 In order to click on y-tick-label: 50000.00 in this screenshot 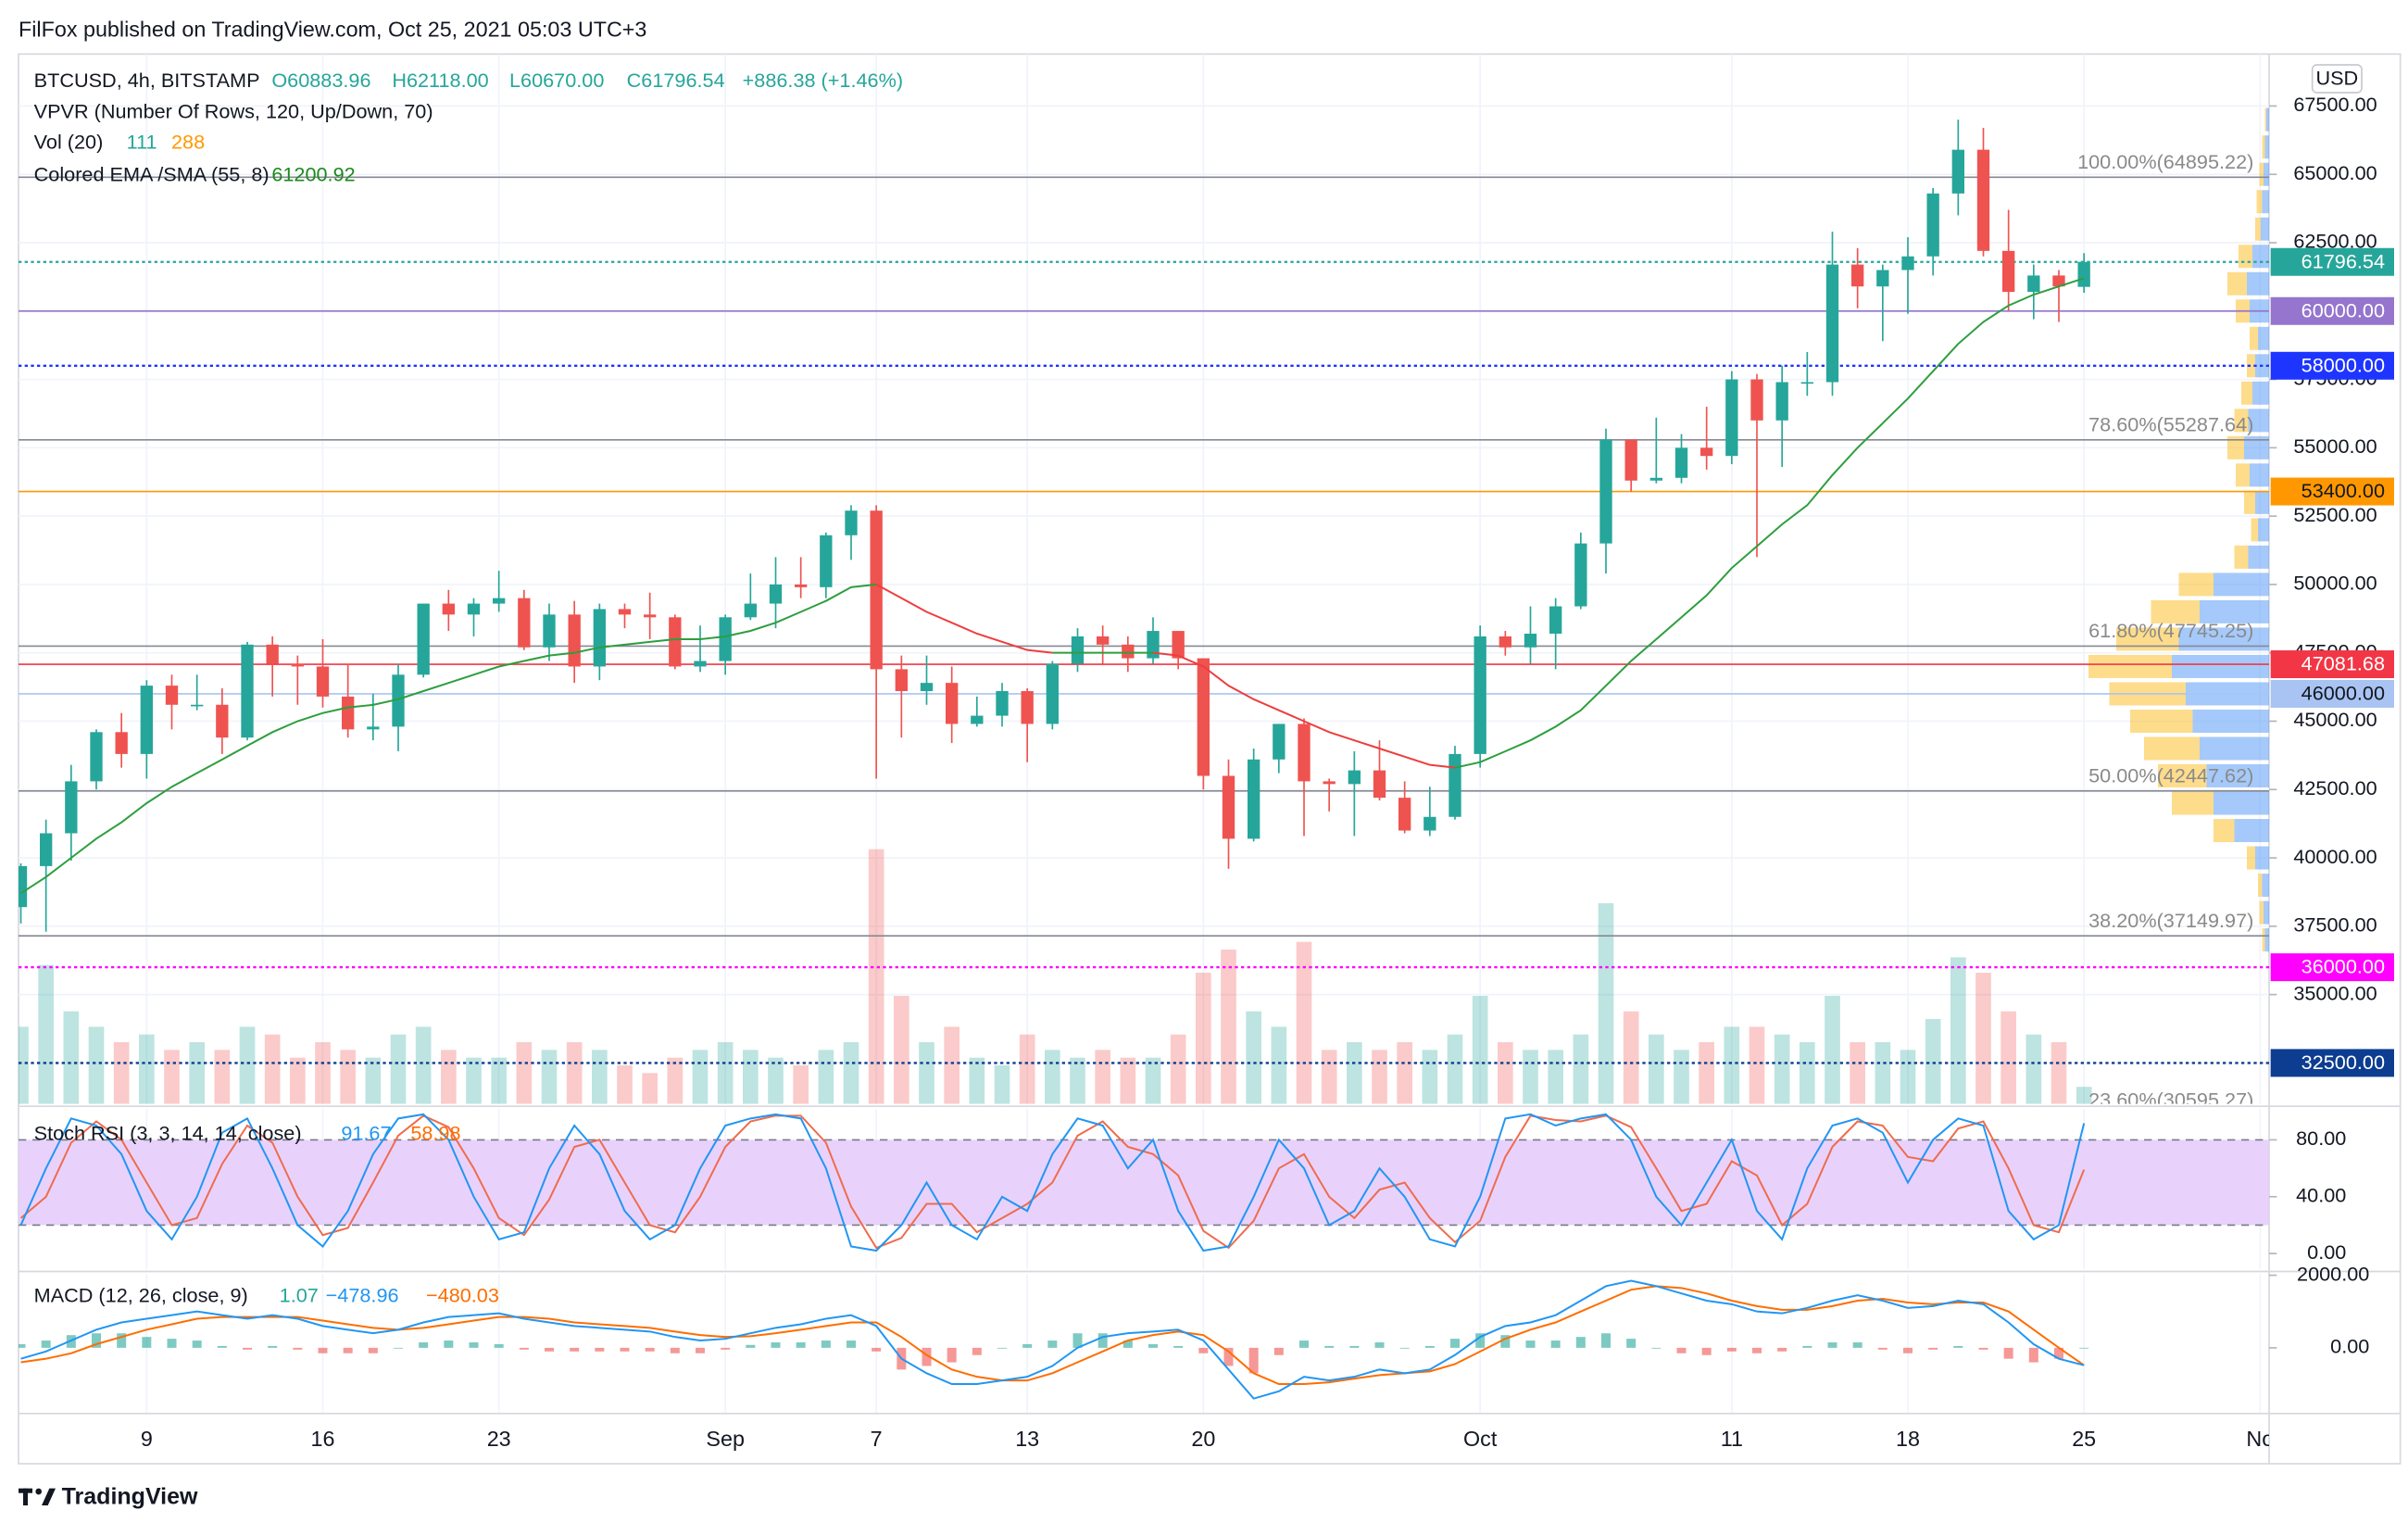, I will do `click(2335, 583)`.